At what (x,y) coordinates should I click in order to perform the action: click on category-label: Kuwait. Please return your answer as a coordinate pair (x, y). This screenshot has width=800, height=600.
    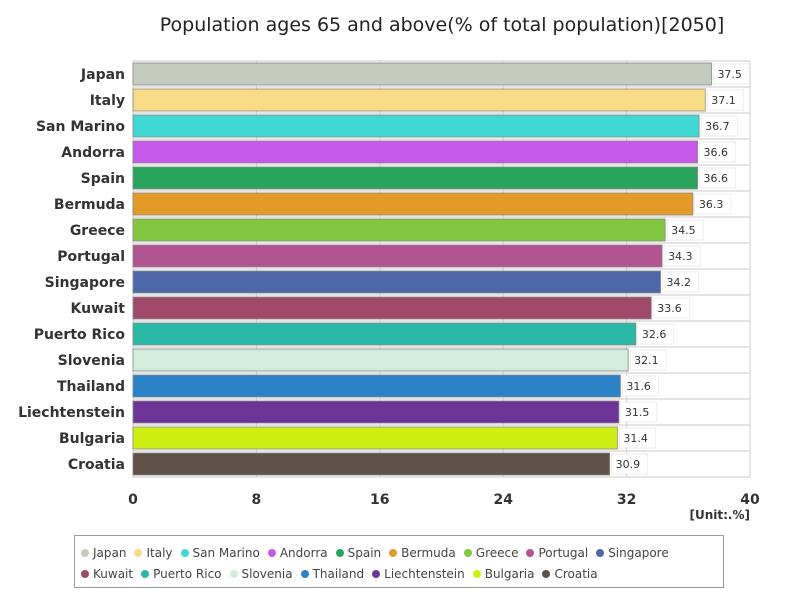
    Looking at the image, I should click on (98, 309).